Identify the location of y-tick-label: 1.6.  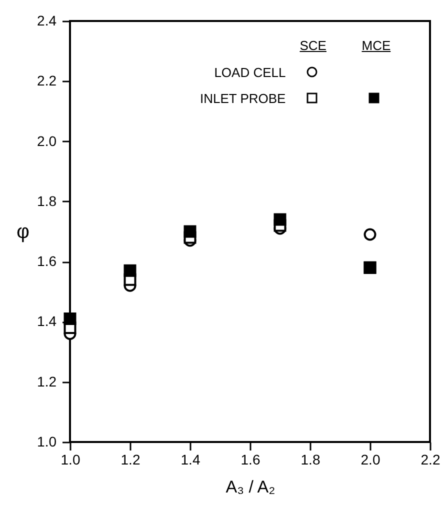
(47, 261).